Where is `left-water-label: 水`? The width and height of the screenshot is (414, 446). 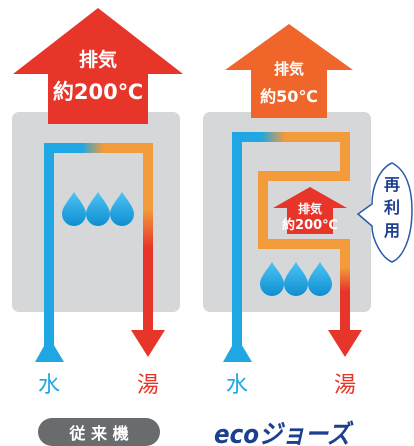 left-water-label: 水 is located at coordinates (49, 385).